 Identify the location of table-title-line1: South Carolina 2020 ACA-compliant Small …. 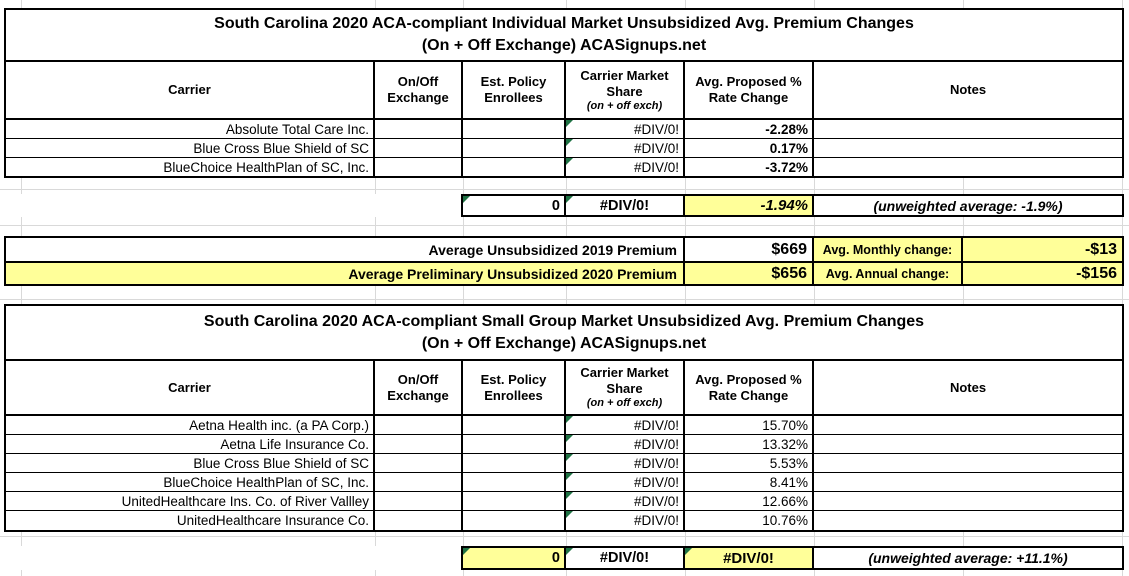
(564, 321).